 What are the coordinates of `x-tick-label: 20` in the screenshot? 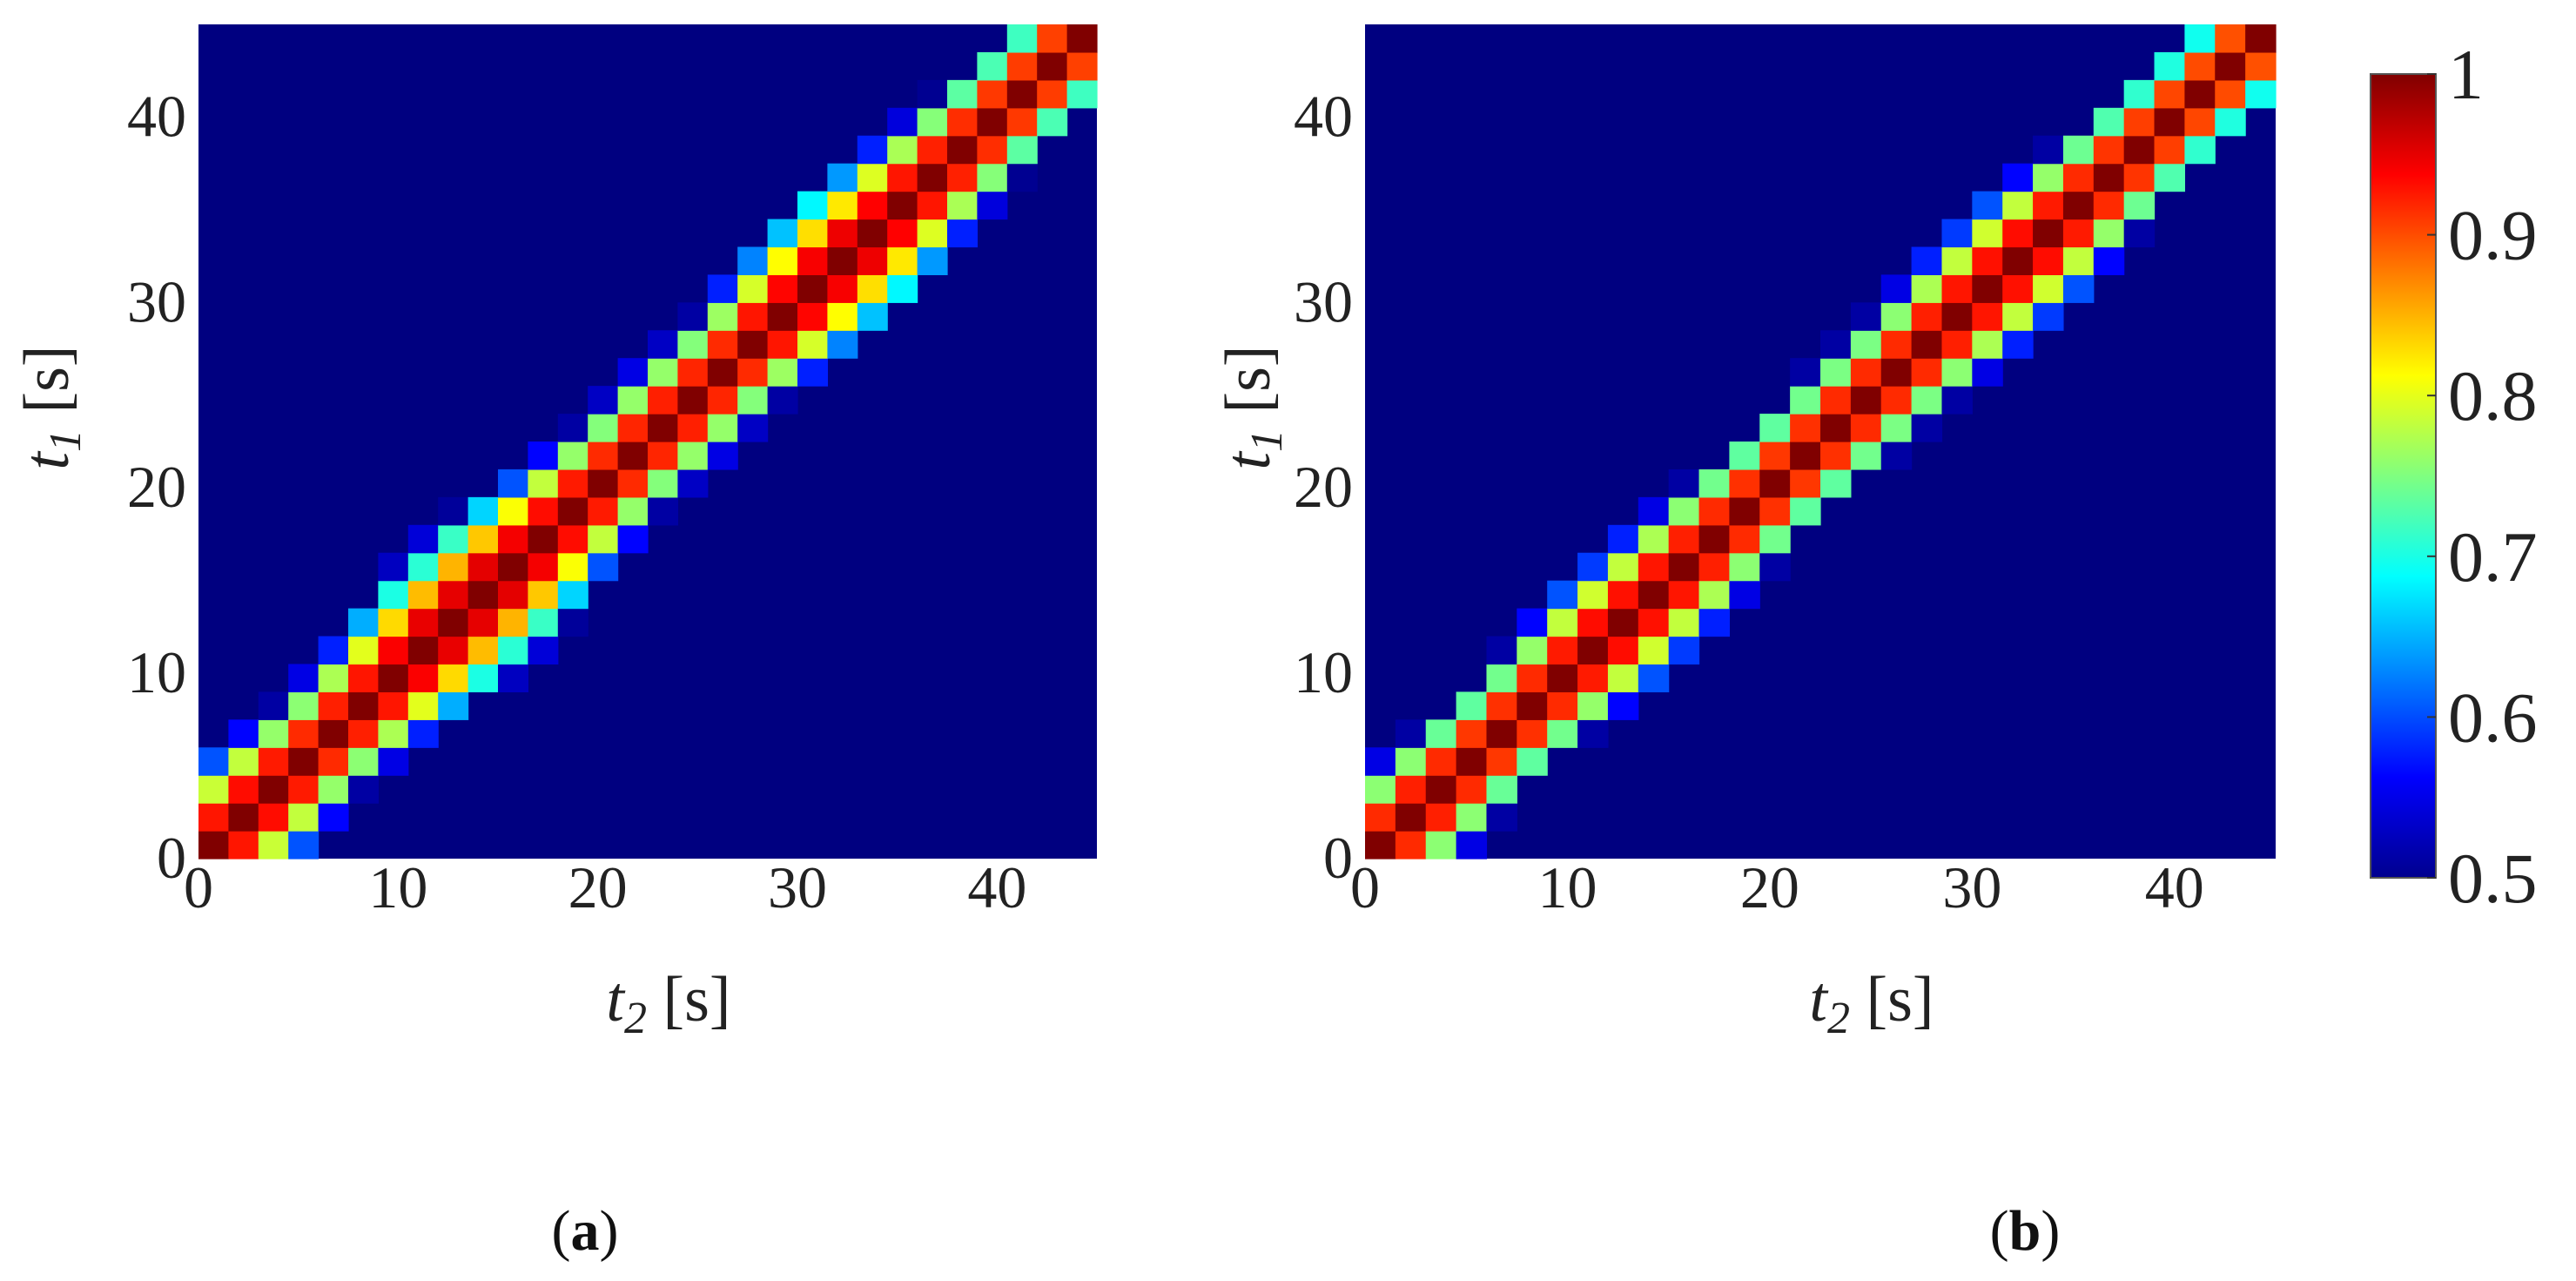 It's located at (1769, 887).